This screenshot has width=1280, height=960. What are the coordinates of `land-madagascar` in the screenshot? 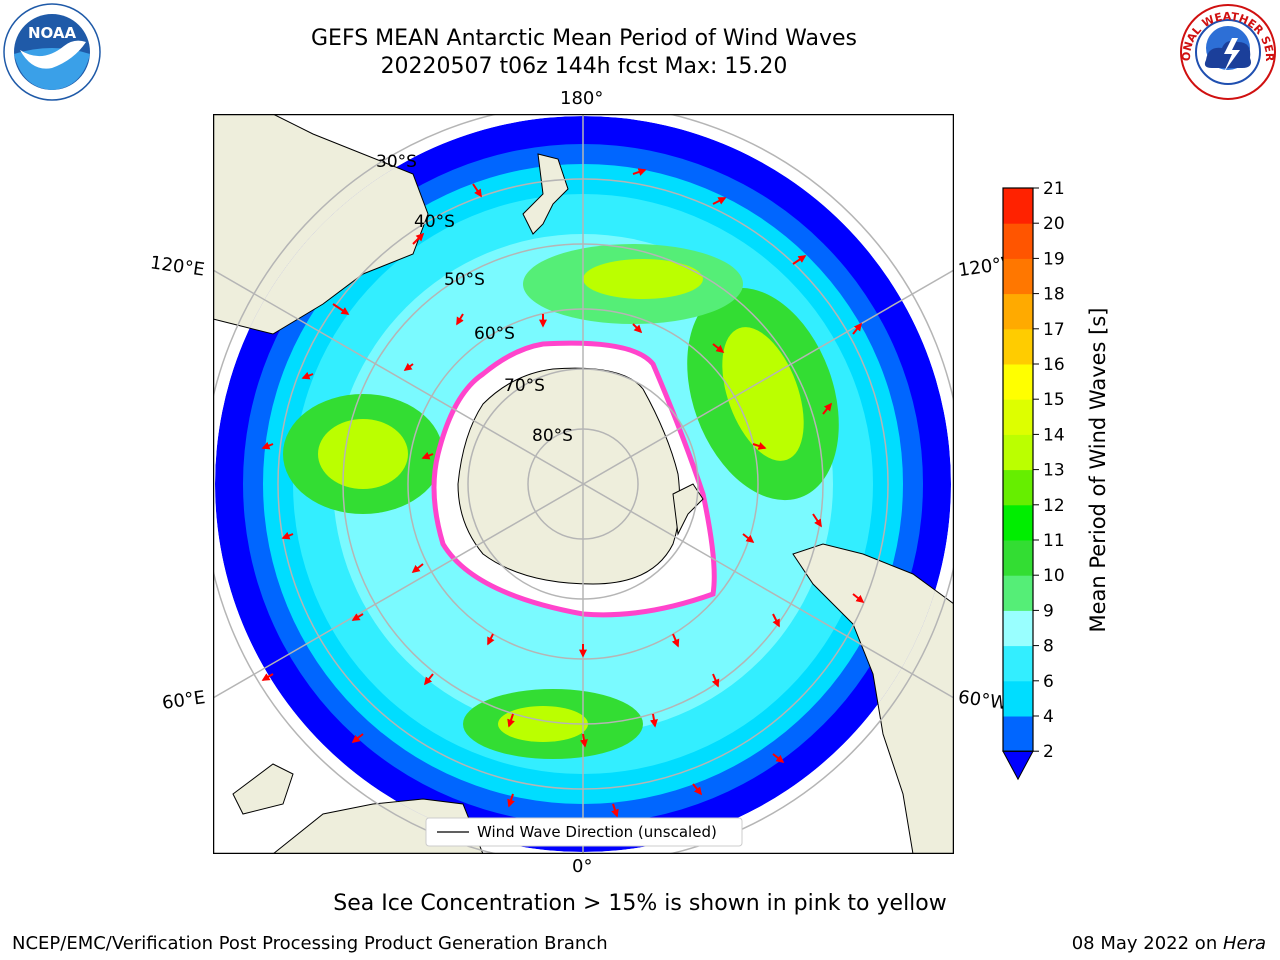 It's located at (263, 789).